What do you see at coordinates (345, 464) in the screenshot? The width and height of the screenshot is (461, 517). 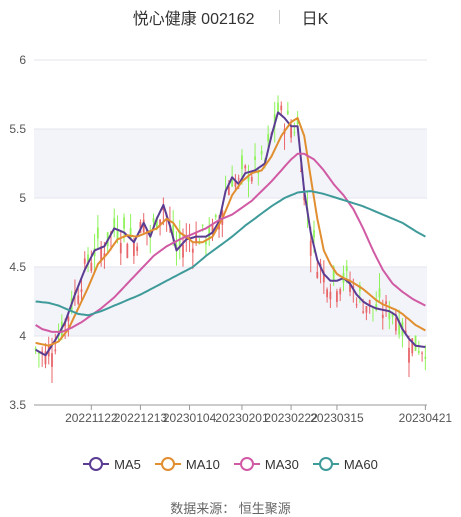 I see `legend-item-ma60: MA60` at bounding box center [345, 464].